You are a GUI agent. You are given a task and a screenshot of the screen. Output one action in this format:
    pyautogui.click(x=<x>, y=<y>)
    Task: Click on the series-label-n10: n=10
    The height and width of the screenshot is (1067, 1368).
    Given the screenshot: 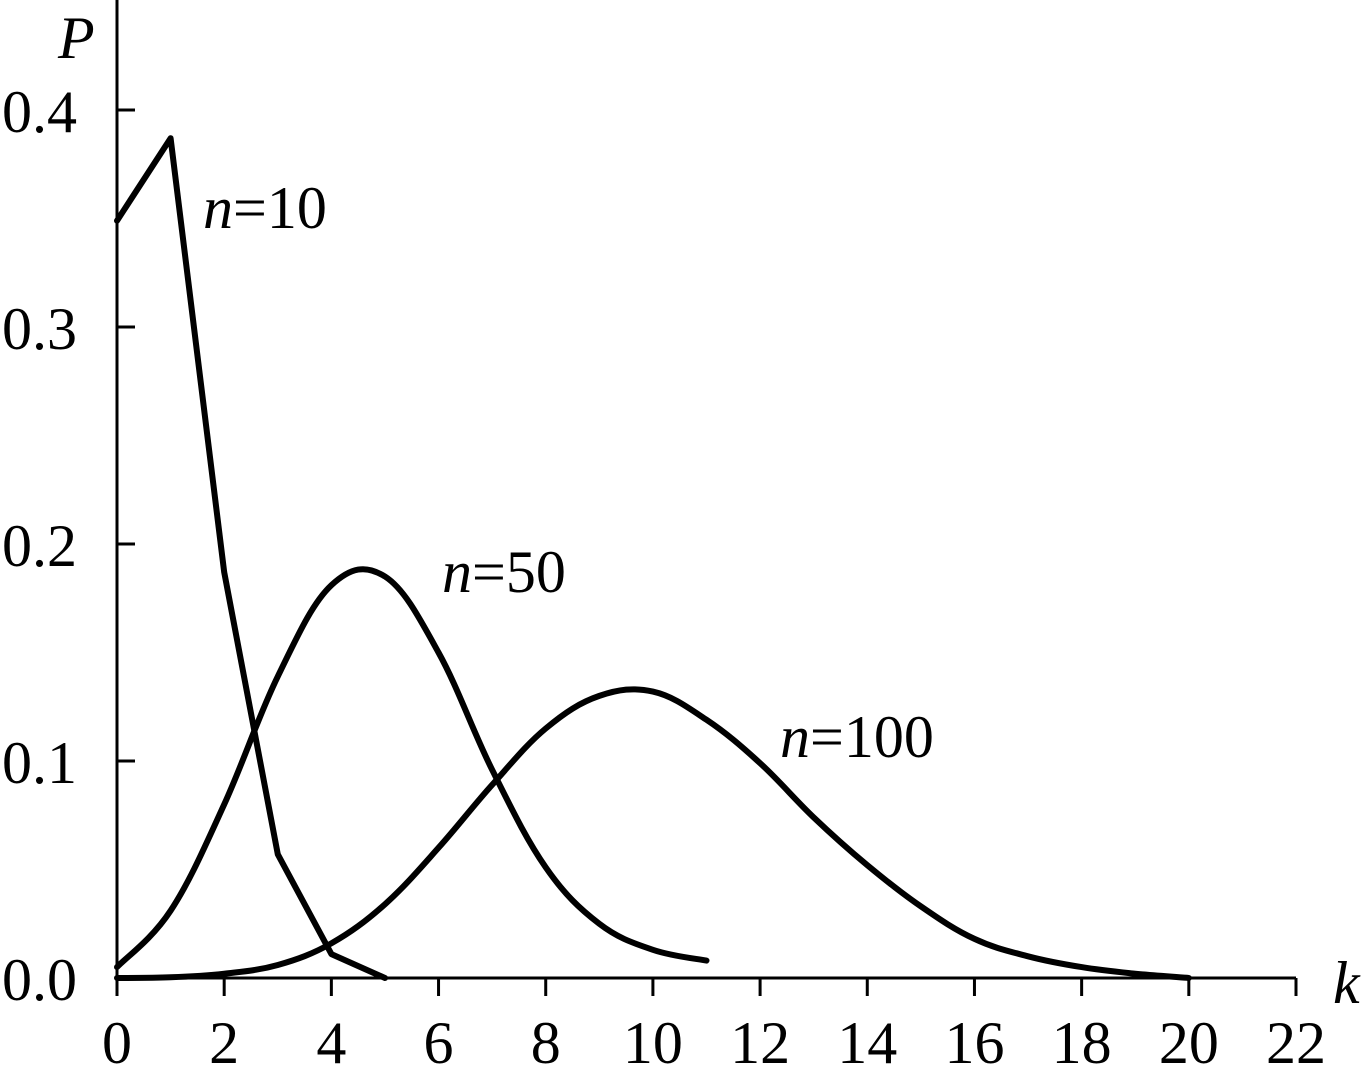 What is the action you would take?
    pyautogui.click(x=265, y=208)
    